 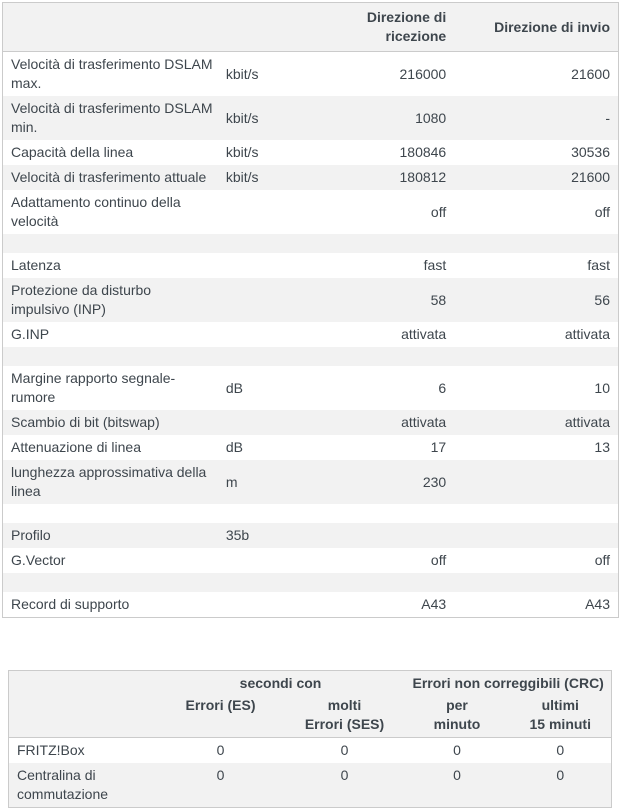 I want to click on table-row: lunghezza approssimativa della linea m 230, so click(x=310, y=482).